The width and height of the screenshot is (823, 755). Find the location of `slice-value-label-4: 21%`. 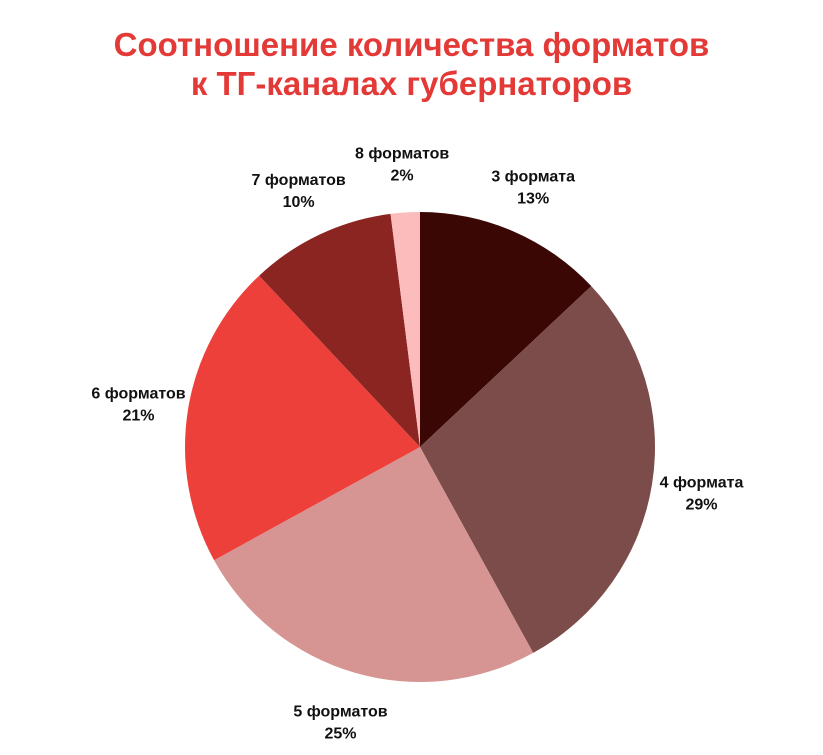

slice-value-label-4: 21% is located at coordinates (138, 415).